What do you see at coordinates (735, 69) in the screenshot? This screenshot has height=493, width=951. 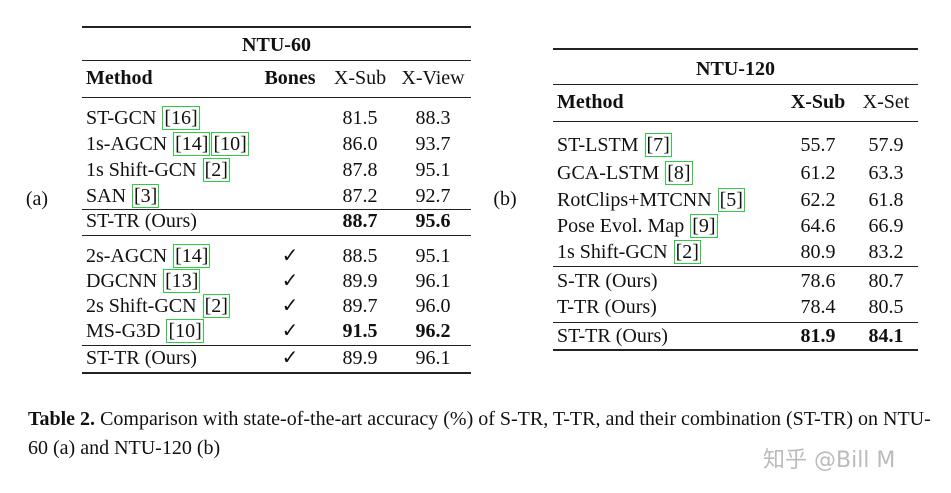 I see `table-title: NTU-120` at bounding box center [735, 69].